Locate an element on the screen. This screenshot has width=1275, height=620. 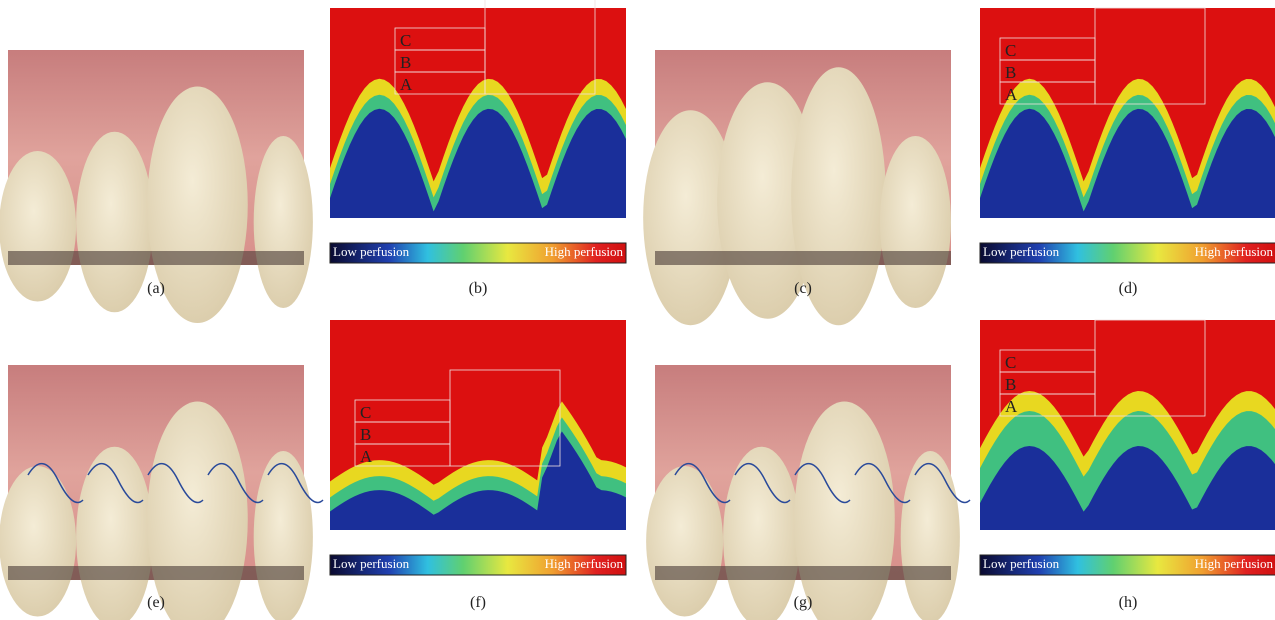
panel: CBA Low perfusion High perfusion (d) is located at coordinates (1127, 152).